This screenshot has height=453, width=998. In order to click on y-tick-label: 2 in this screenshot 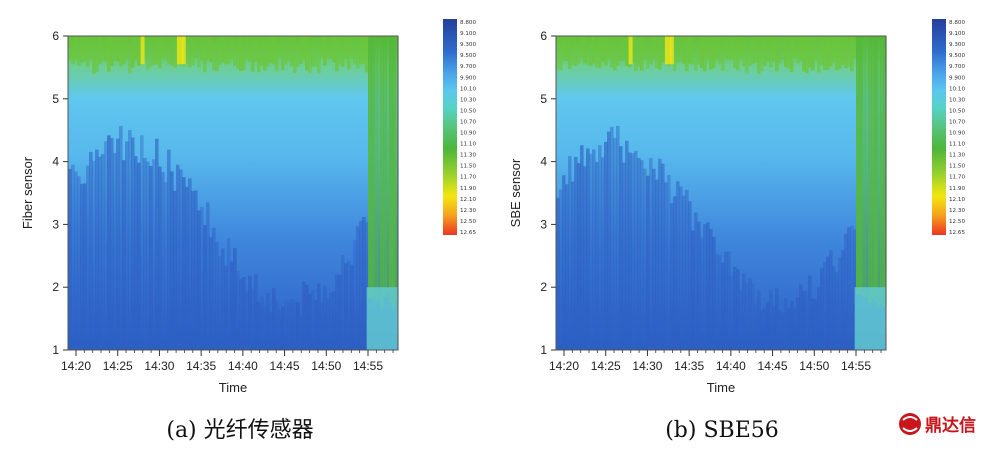, I will do `click(55, 287)`.